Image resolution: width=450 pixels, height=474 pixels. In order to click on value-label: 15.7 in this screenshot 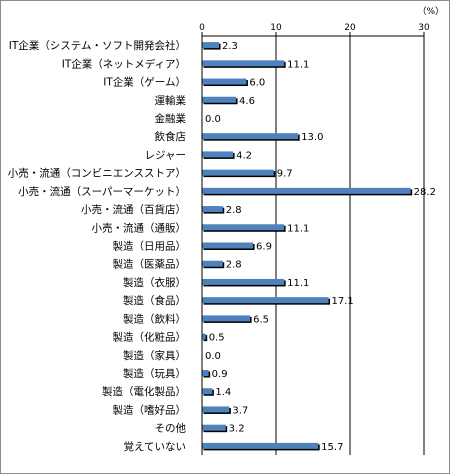, I will do `click(332, 447)`.